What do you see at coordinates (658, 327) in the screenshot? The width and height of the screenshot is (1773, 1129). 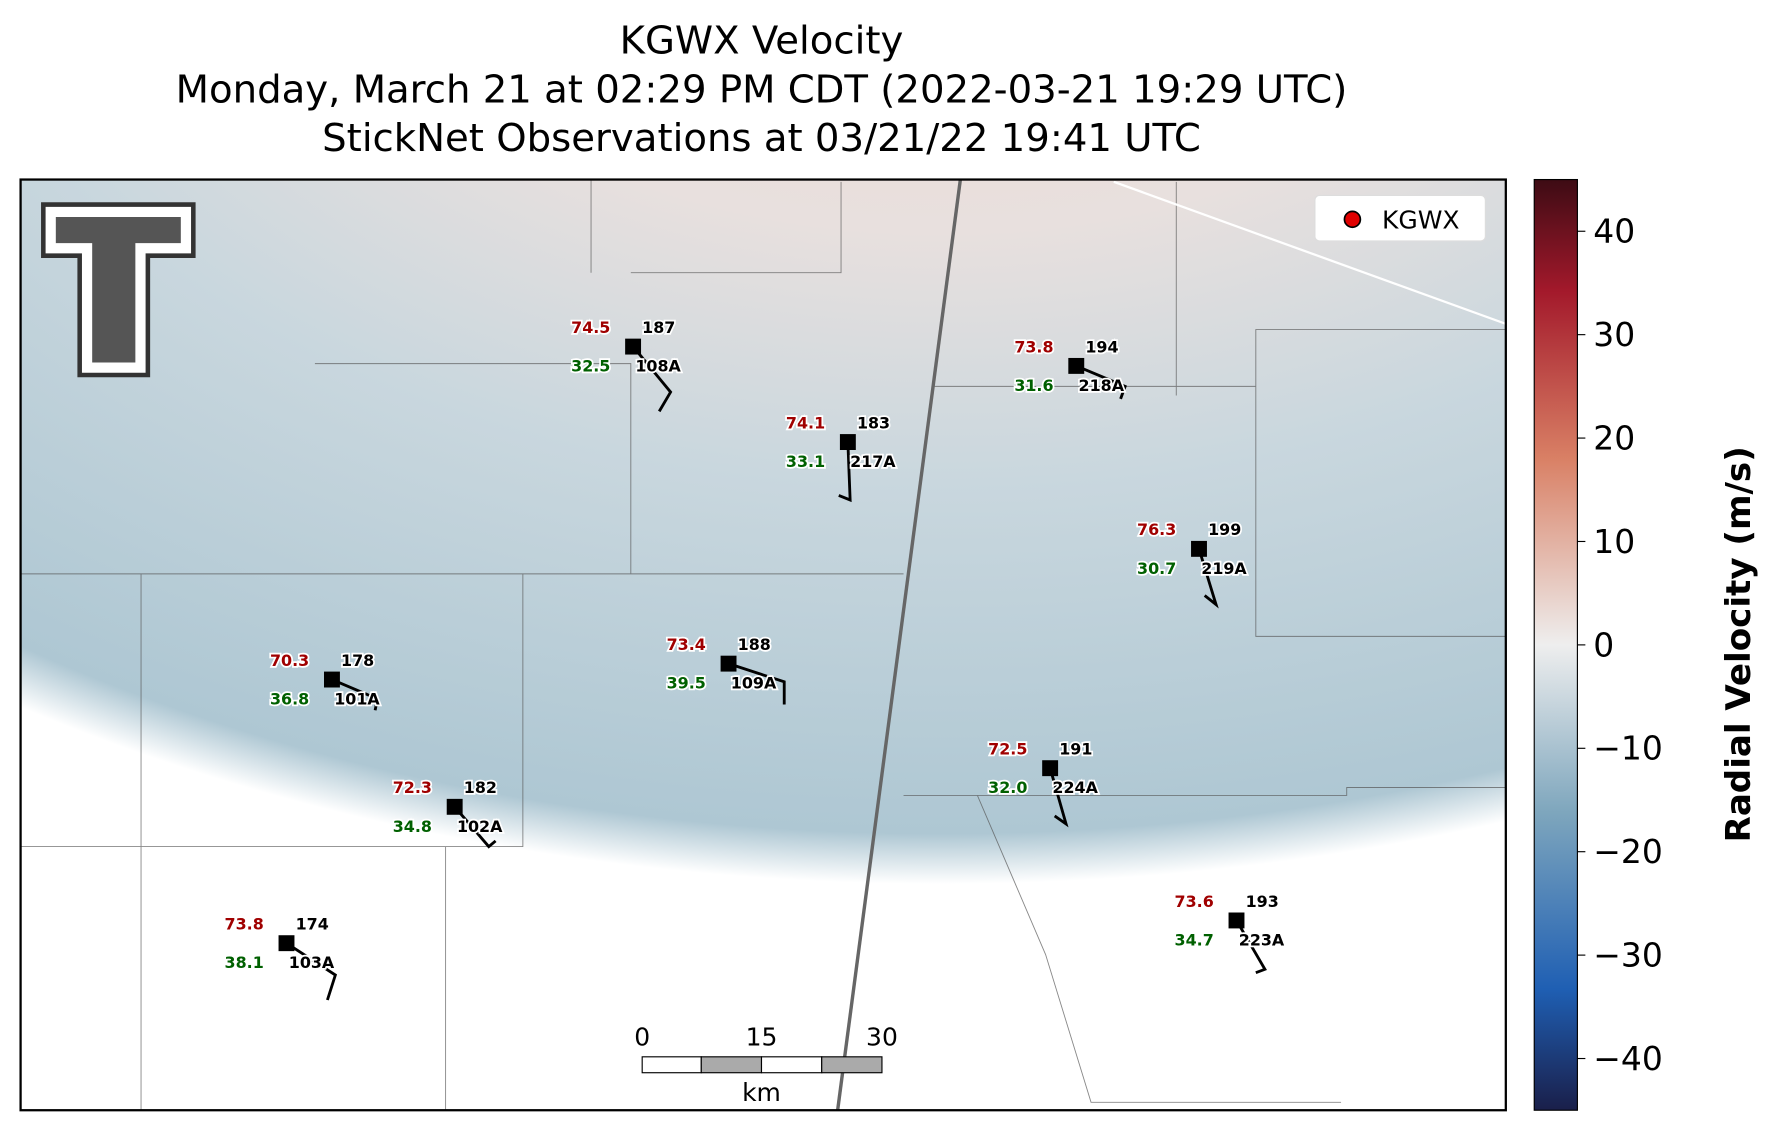 I see `station-number: 187` at bounding box center [658, 327].